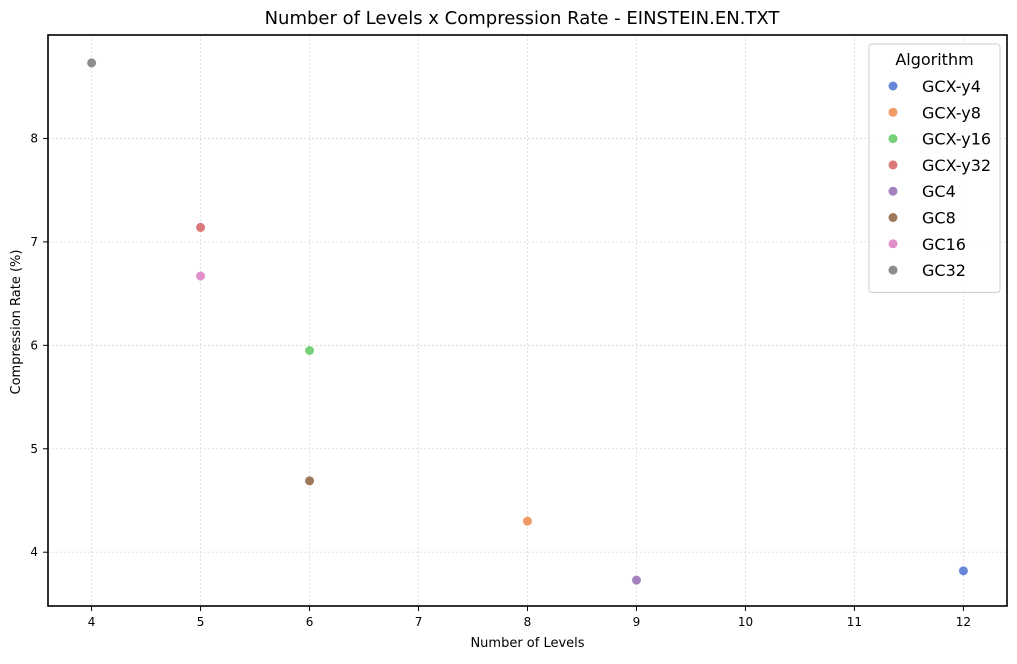  What do you see at coordinates (963, 622) in the screenshot?
I see `x-tick-label: 12` at bounding box center [963, 622].